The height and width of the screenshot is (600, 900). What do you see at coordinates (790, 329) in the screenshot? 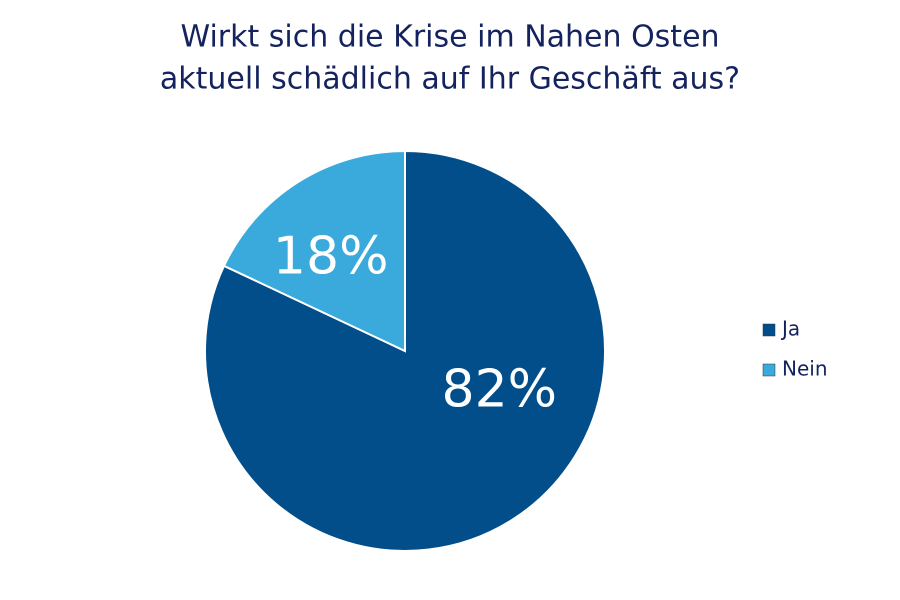
I see `legend-label: Ja` at bounding box center [790, 329].